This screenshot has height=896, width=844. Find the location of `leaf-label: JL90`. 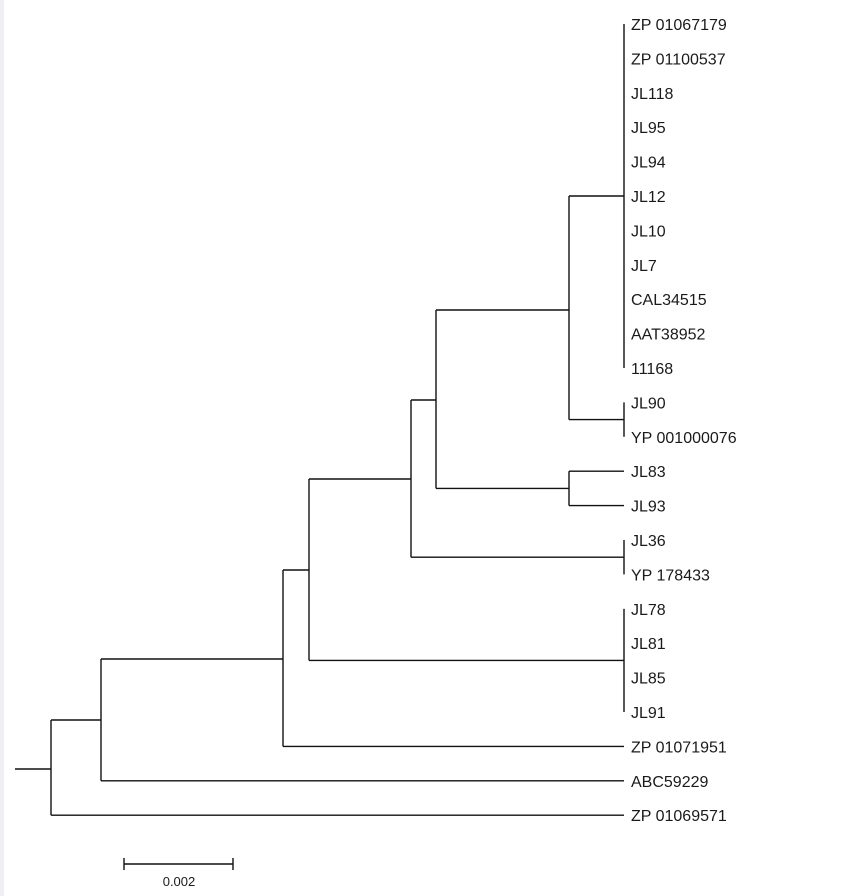

leaf-label: JL90 is located at coordinates (648, 403).